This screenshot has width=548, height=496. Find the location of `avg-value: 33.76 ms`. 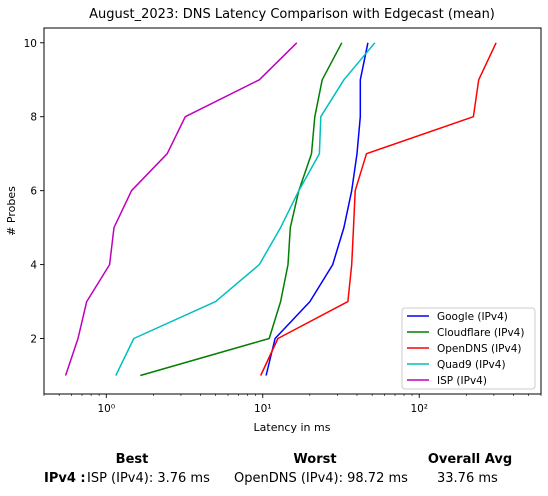

avg-value: 33.76 ms is located at coordinates (467, 478).